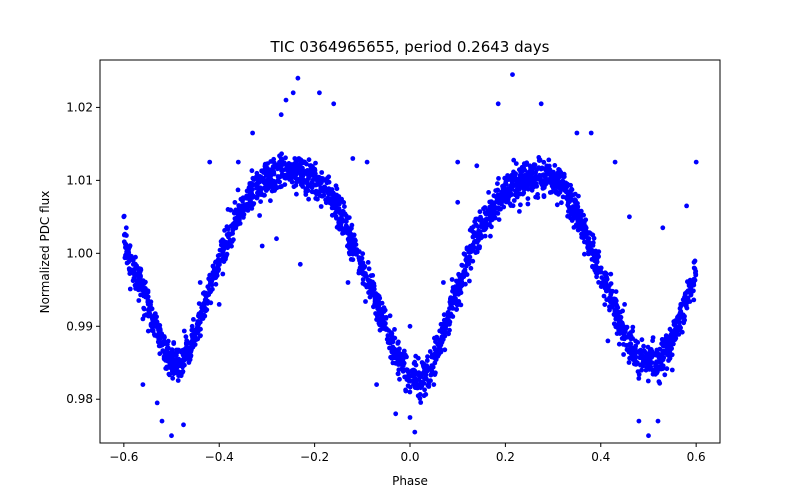 The width and height of the screenshot is (800, 500). Describe the element at coordinates (45, 252) in the screenshot. I see `y-axis-label: Normalized PDC flux` at that location.